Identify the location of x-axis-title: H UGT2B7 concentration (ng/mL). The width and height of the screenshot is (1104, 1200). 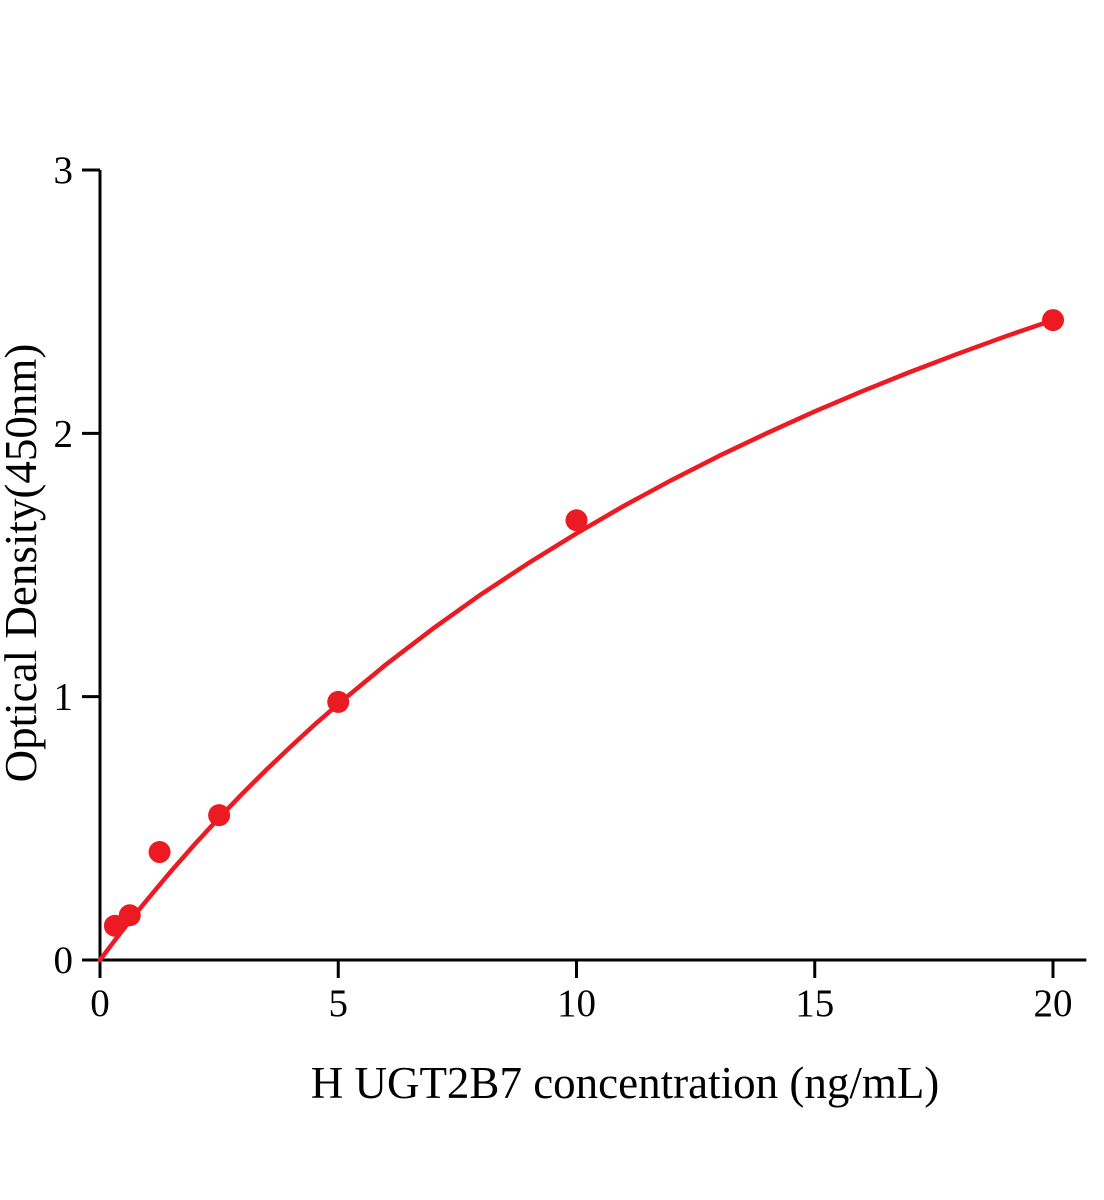
(625, 1083).